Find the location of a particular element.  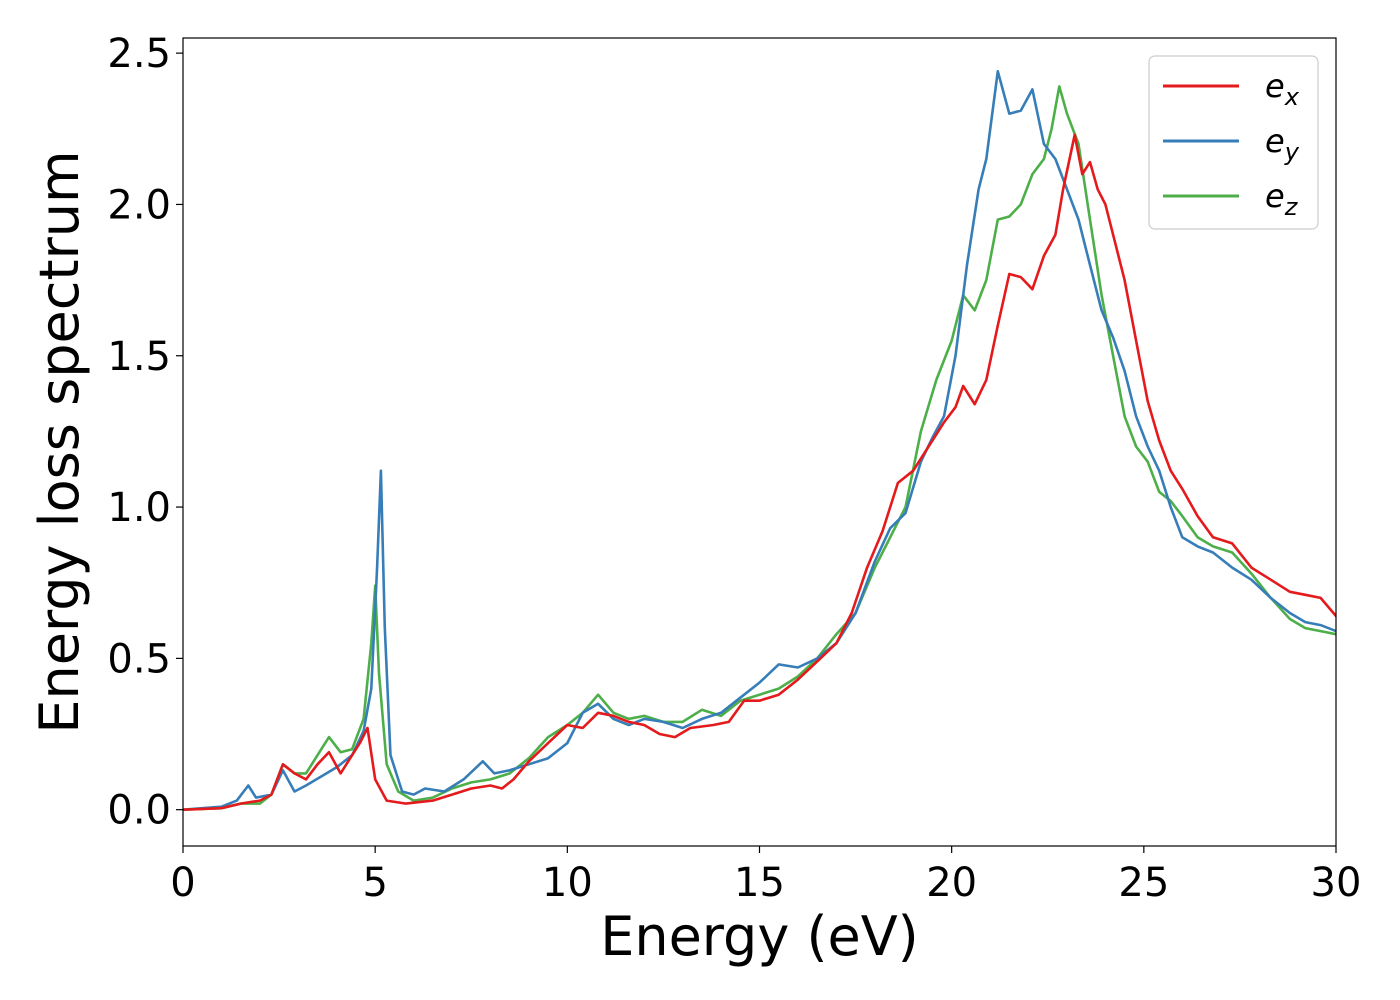

y-tick-label: 0.0 is located at coordinates (139, 811).